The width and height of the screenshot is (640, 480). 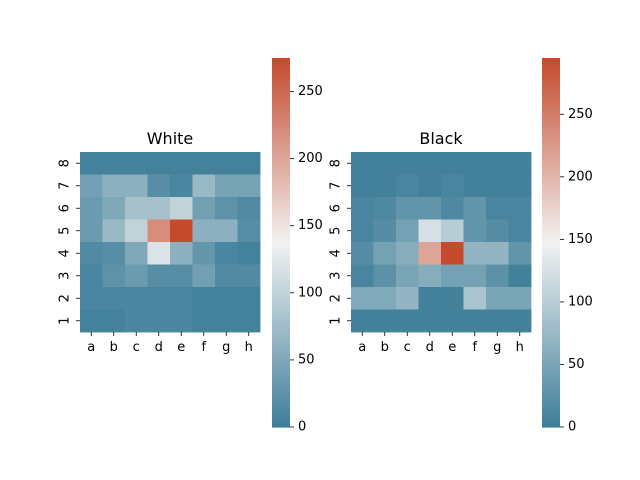 I want to click on heatmap-cell-a1, so click(x=91, y=321).